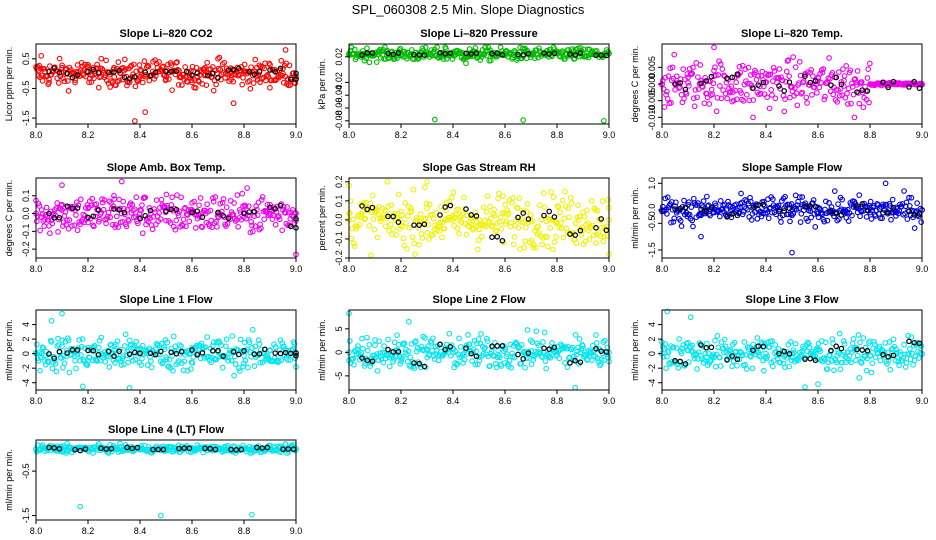  Describe the element at coordinates (339, 201) in the screenshot. I see `y-tick-label: 0.1` at that location.